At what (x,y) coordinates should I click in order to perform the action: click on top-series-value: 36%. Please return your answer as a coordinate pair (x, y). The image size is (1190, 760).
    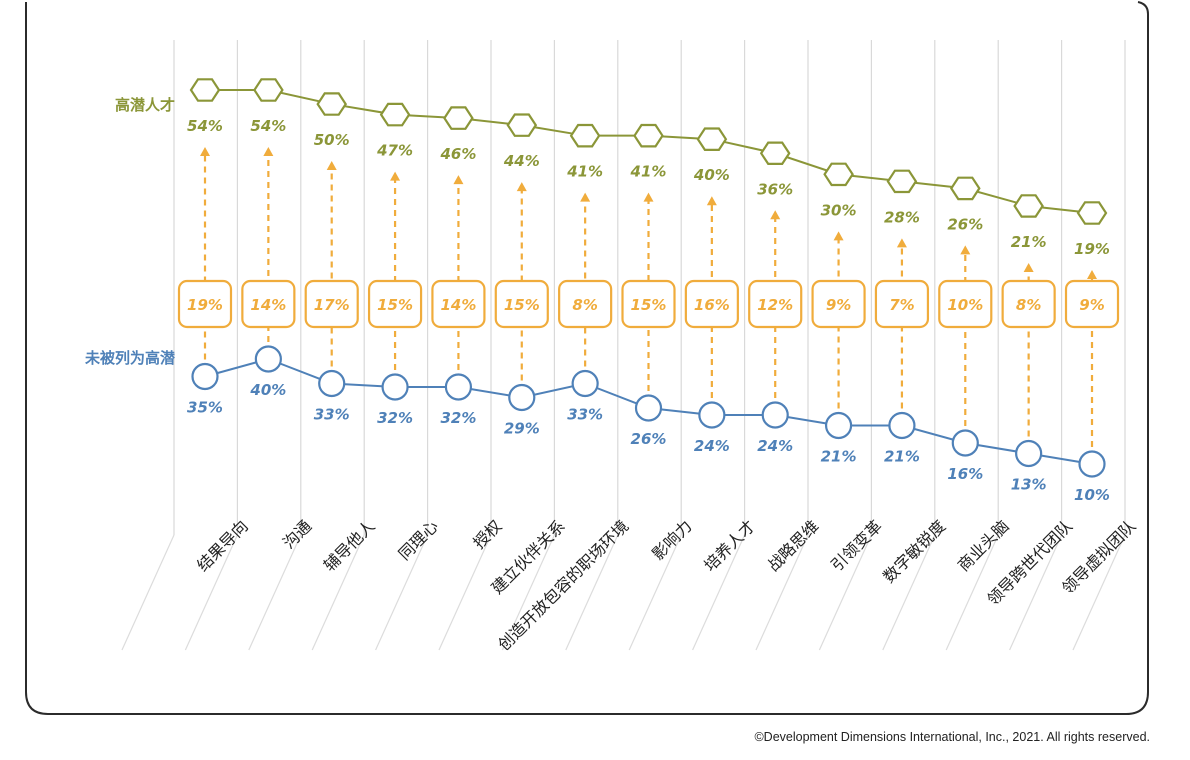
    Looking at the image, I should click on (775, 189).